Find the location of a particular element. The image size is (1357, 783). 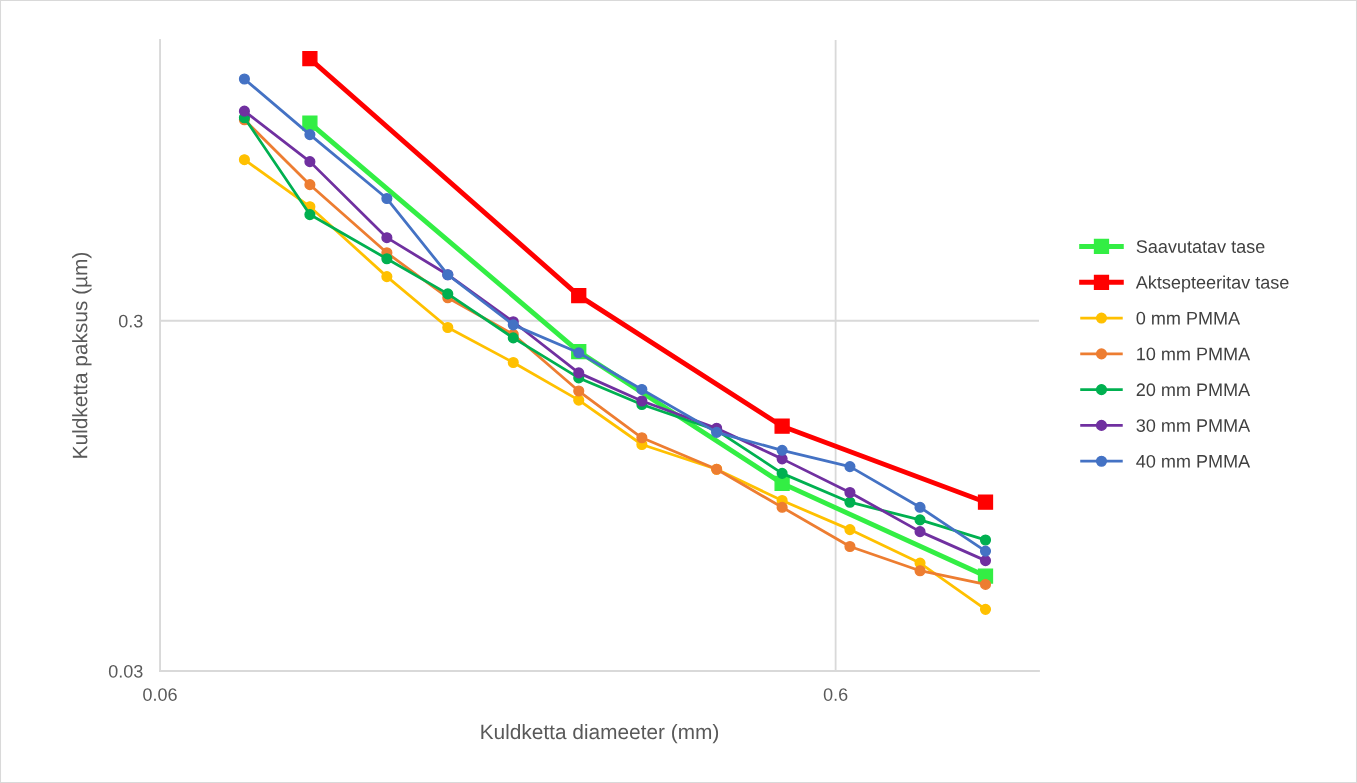

legend-label: Saavutatav tase is located at coordinates (1200, 246).